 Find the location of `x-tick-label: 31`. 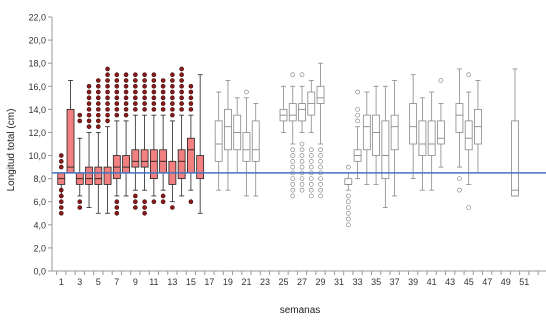

x-tick-label: 31 is located at coordinates (339, 282).